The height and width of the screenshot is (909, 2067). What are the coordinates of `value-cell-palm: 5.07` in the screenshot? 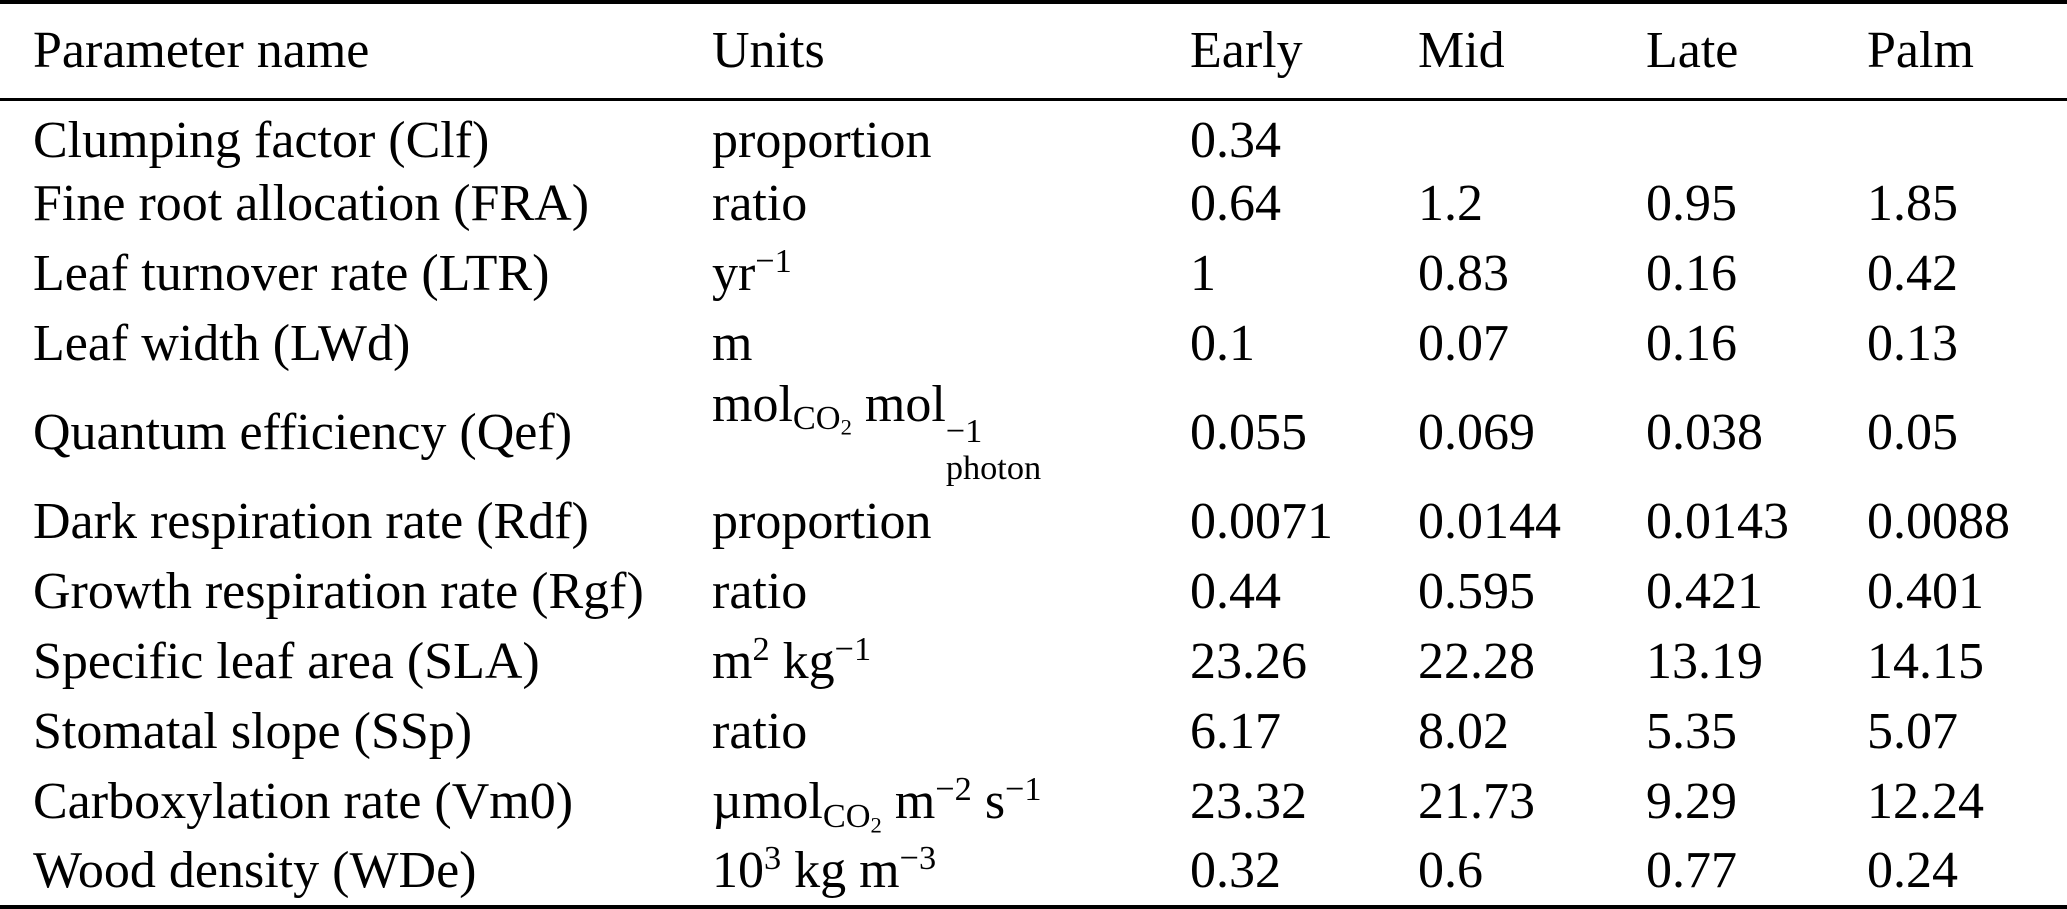 It's located at (1912, 732).